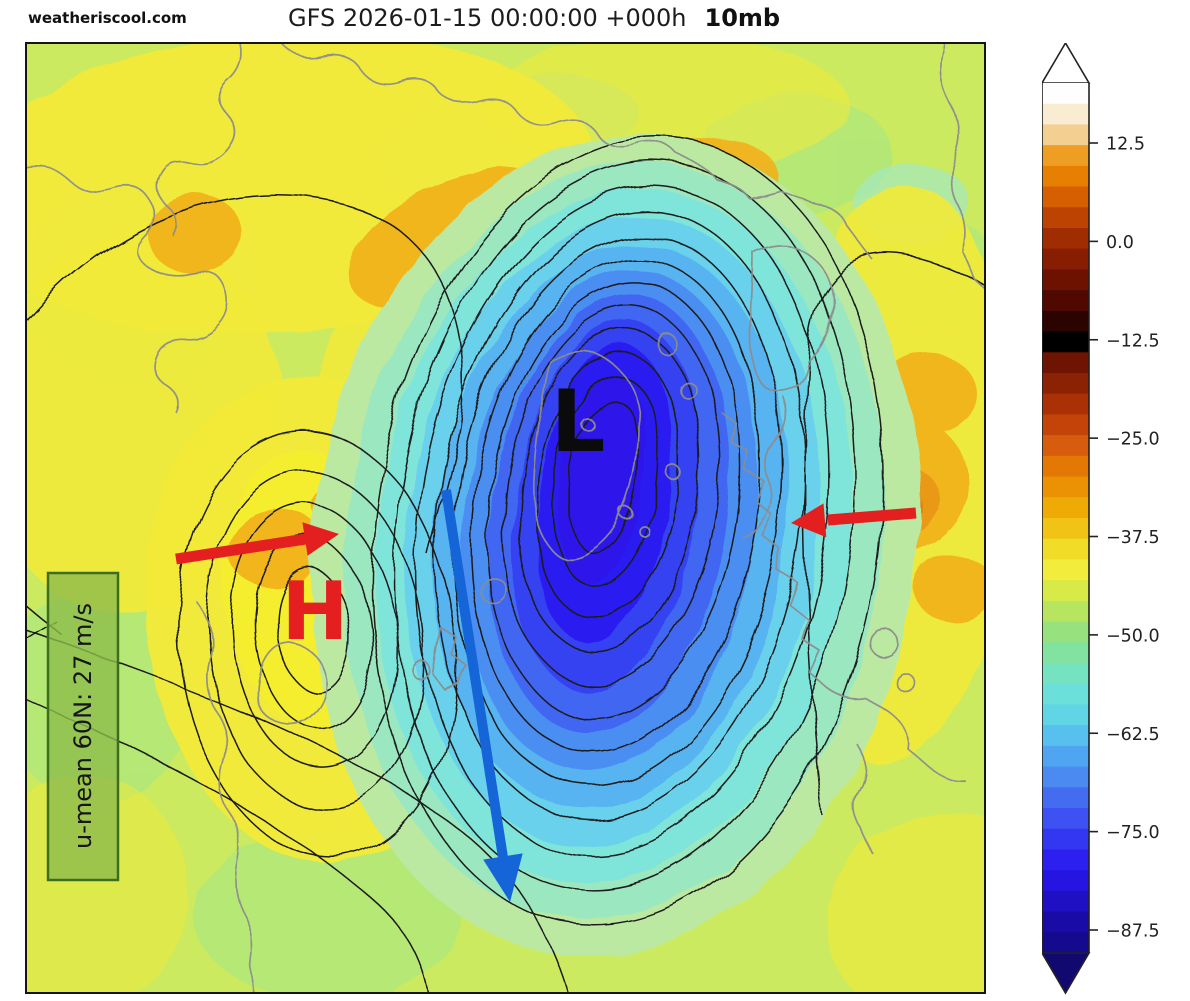  I want to click on colorbar-tick-label: −25.0, so click(1133, 440).